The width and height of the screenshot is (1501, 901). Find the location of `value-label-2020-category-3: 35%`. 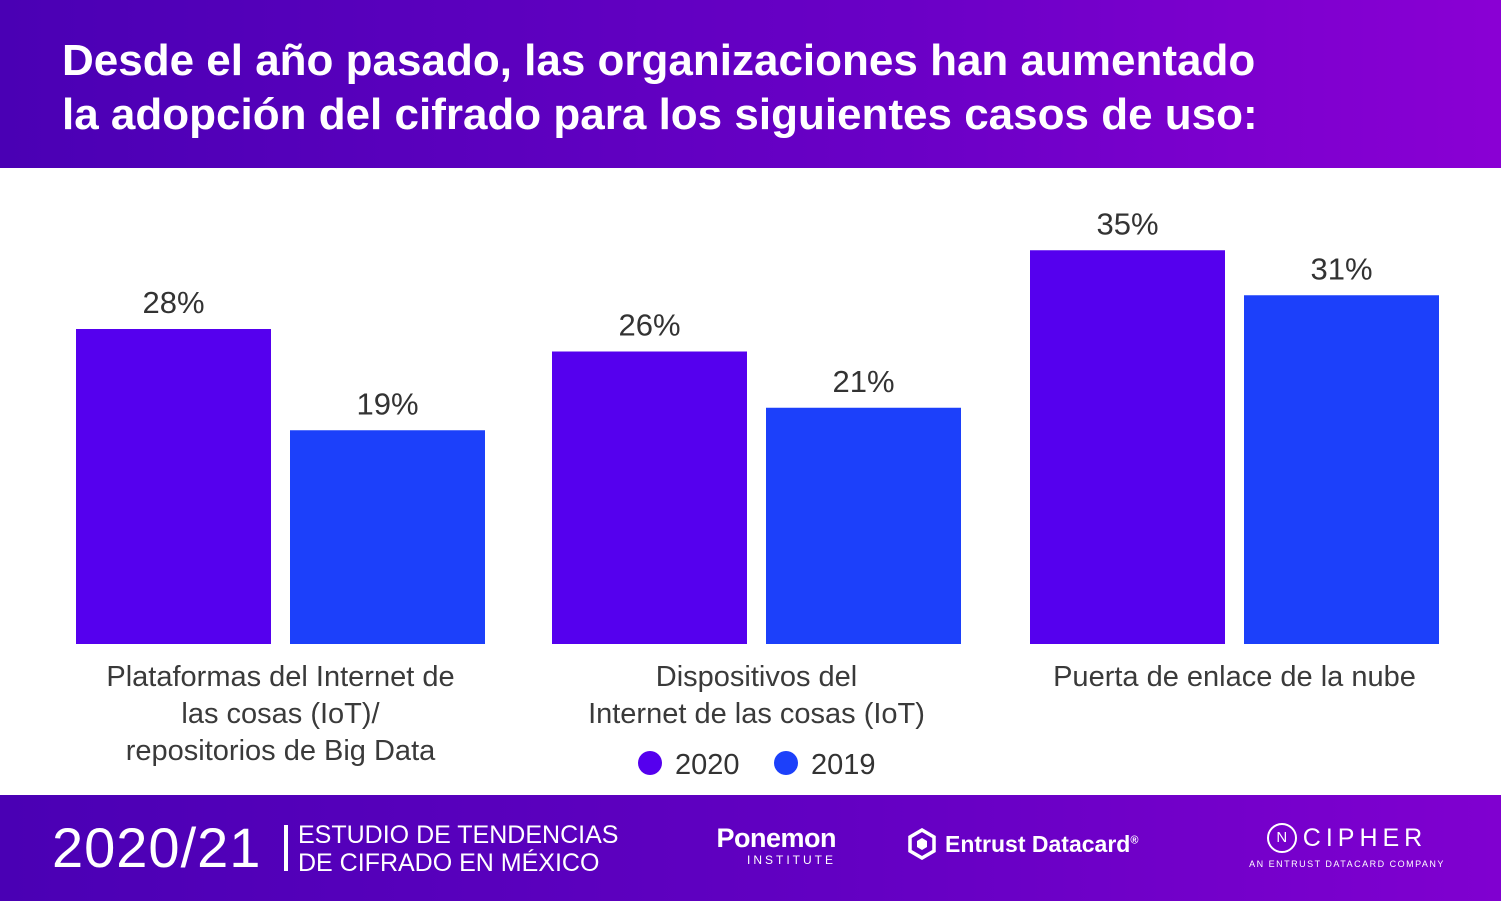

value-label-2020-category-3: 35% is located at coordinates (1127, 223).